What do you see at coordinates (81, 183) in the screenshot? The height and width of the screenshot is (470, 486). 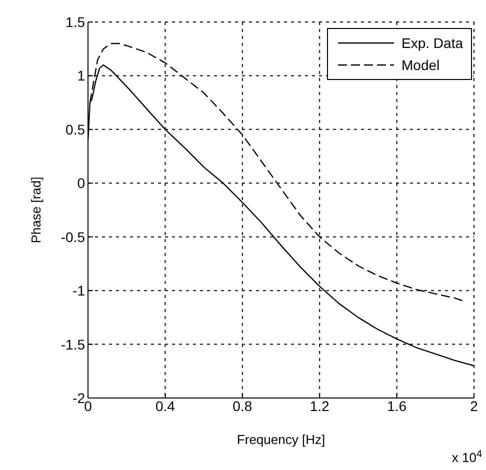 I see `y-tick-label: 0` at bounding box center [81, 183].